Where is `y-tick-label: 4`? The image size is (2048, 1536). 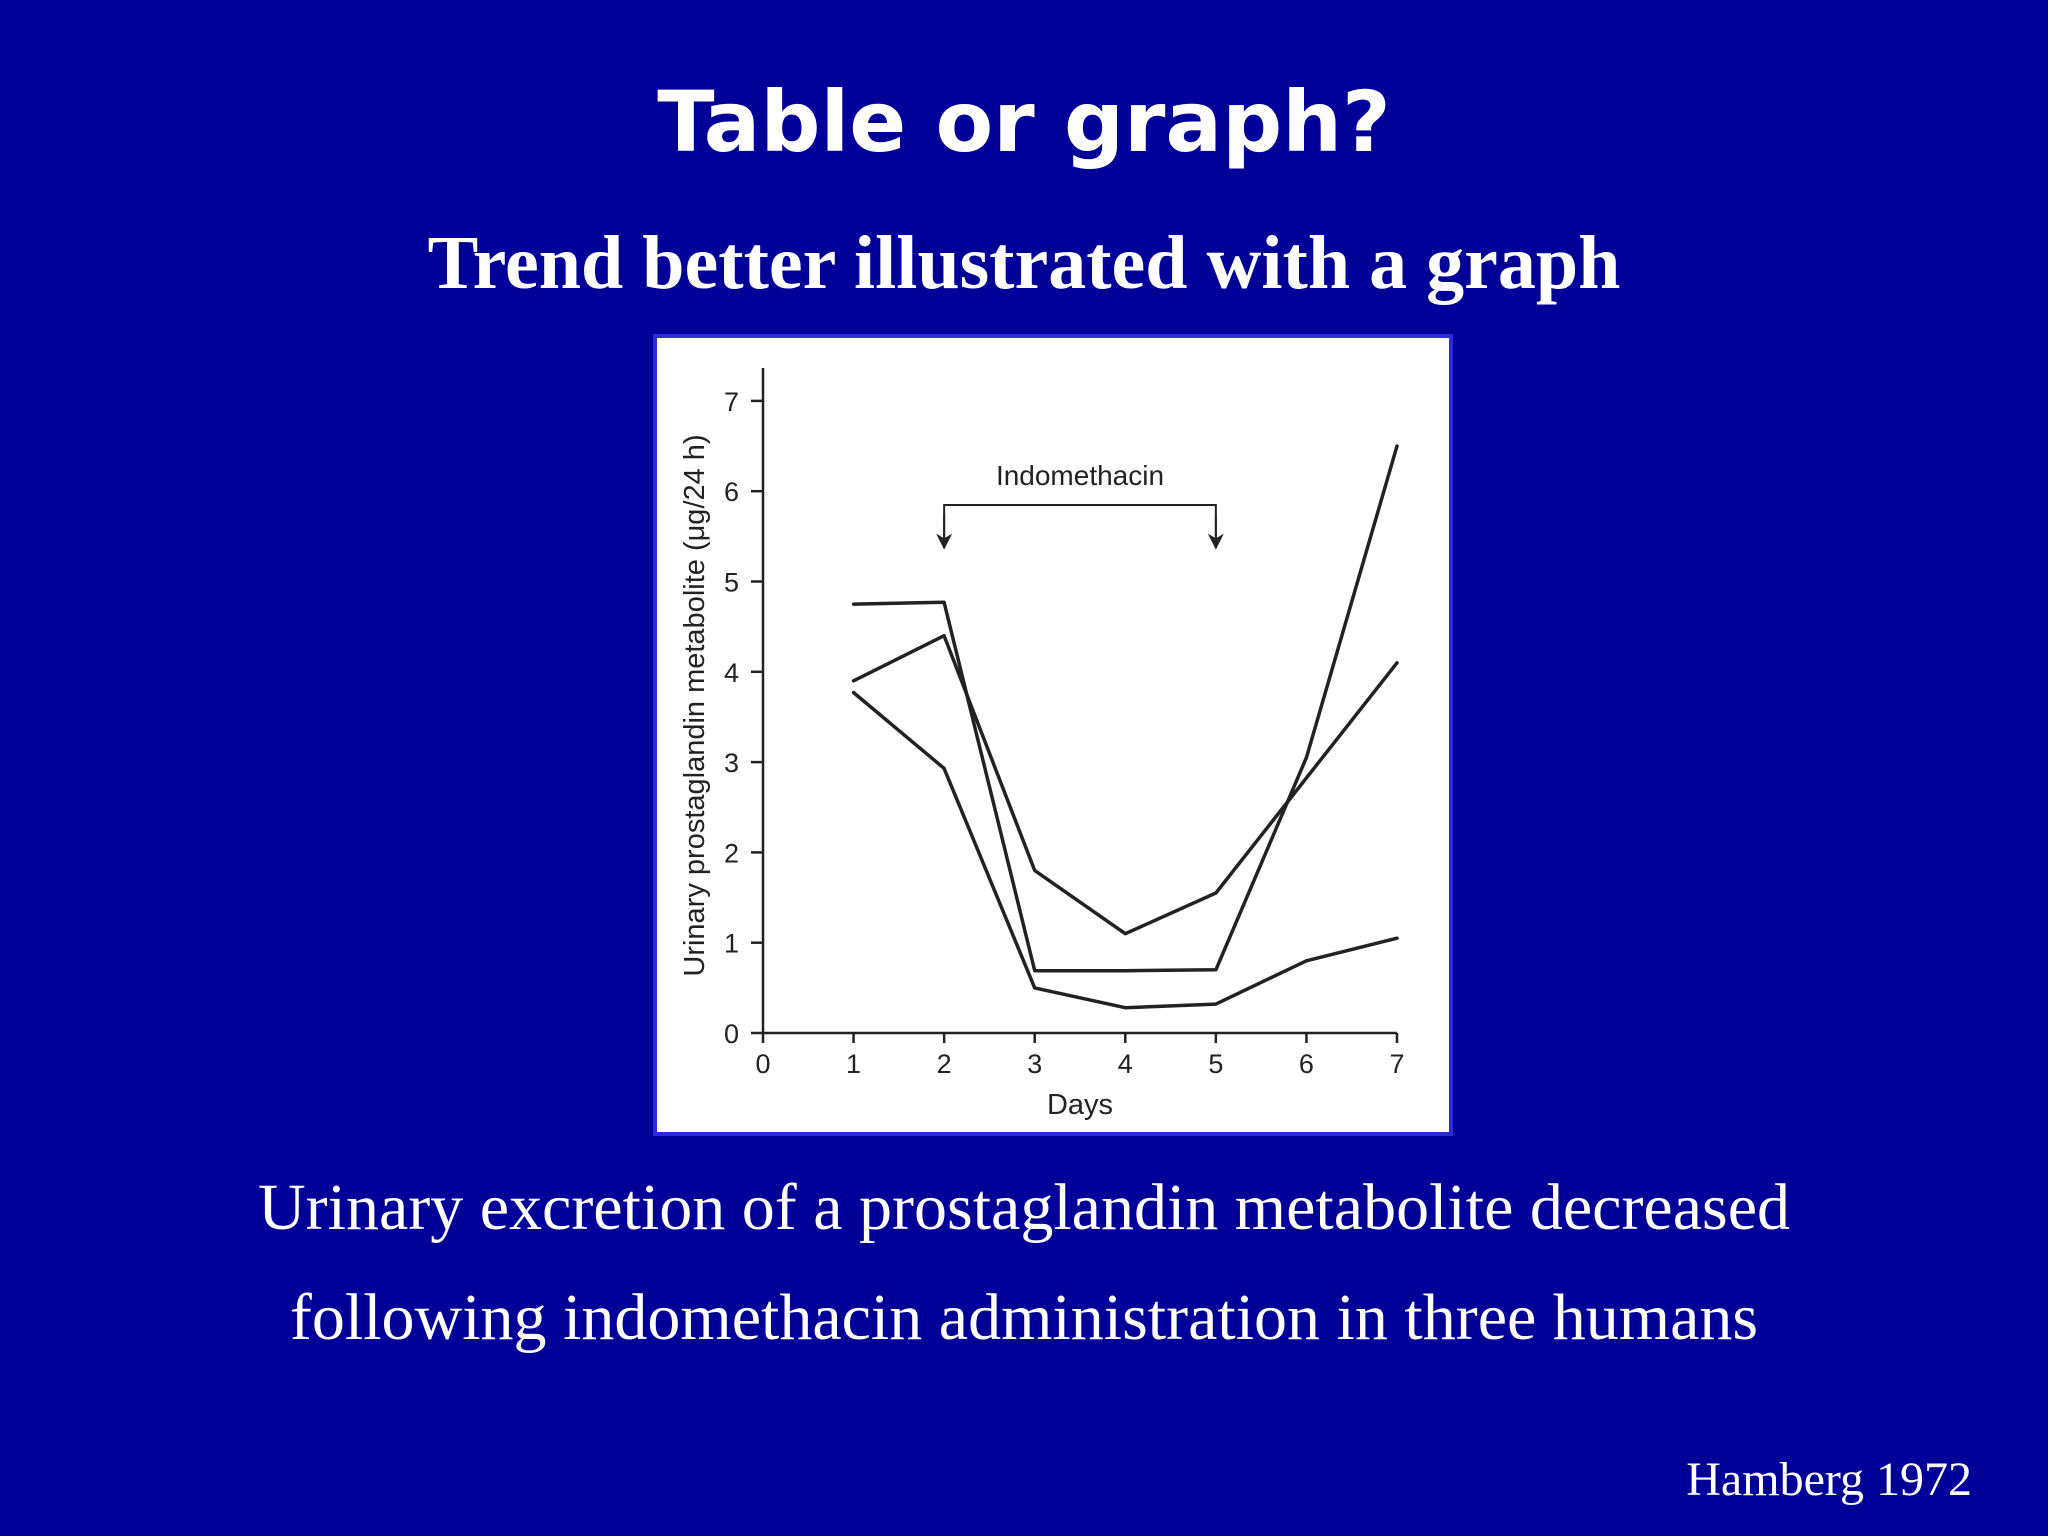
y-tick-label: 4 is located at coordinates (731, 673).